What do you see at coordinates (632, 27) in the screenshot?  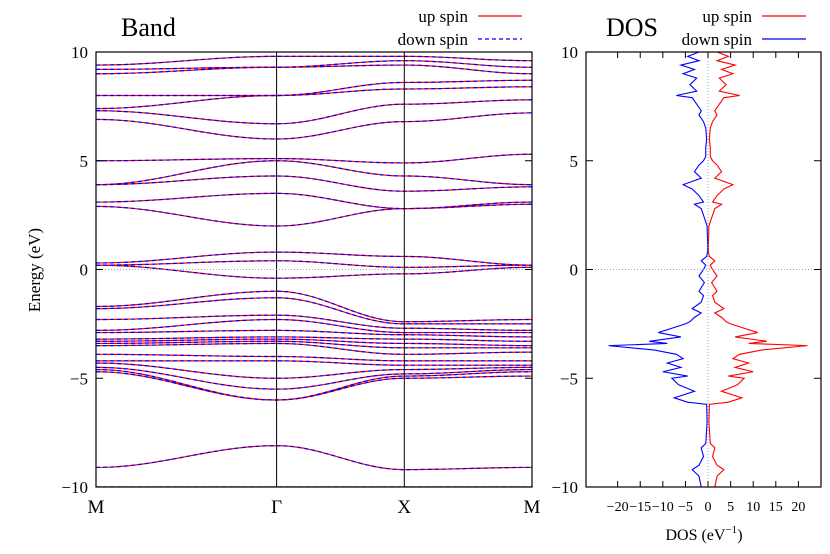 I see `dos-title: DOS` at bounding box center [632, 27].